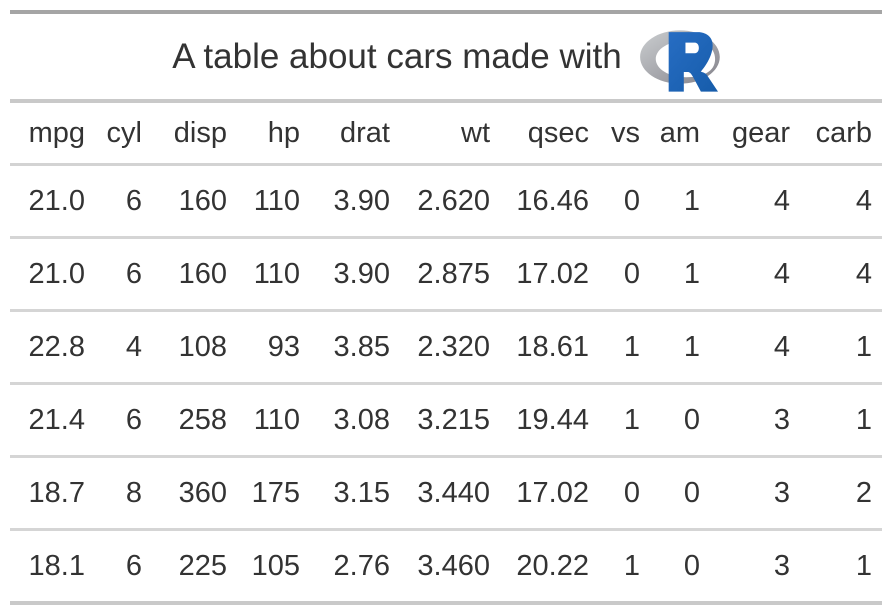  I want to click on column-header-vs: vs, so click(624, 134).